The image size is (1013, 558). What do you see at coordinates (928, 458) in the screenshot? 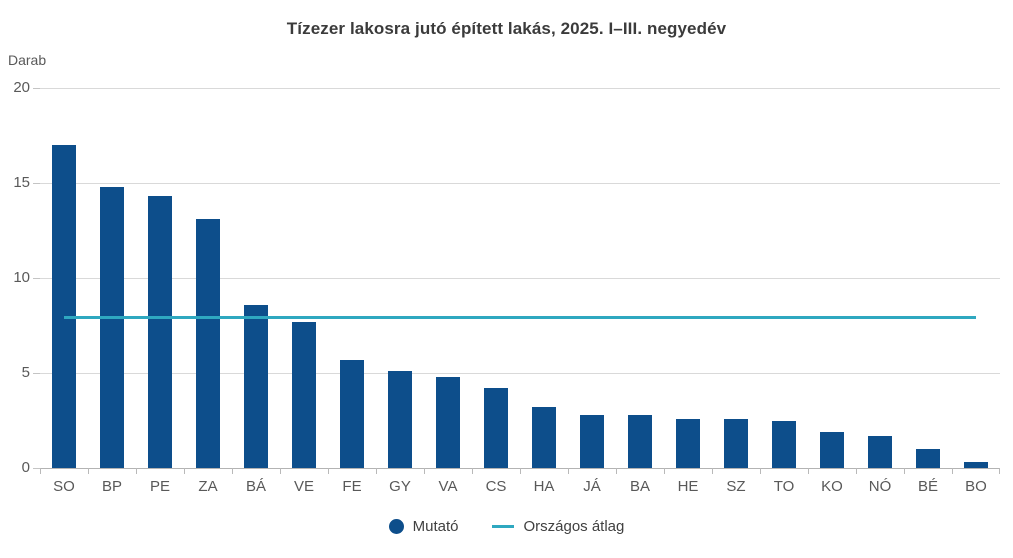
I see `bar-BÉ` at bounding box center [928, 458].